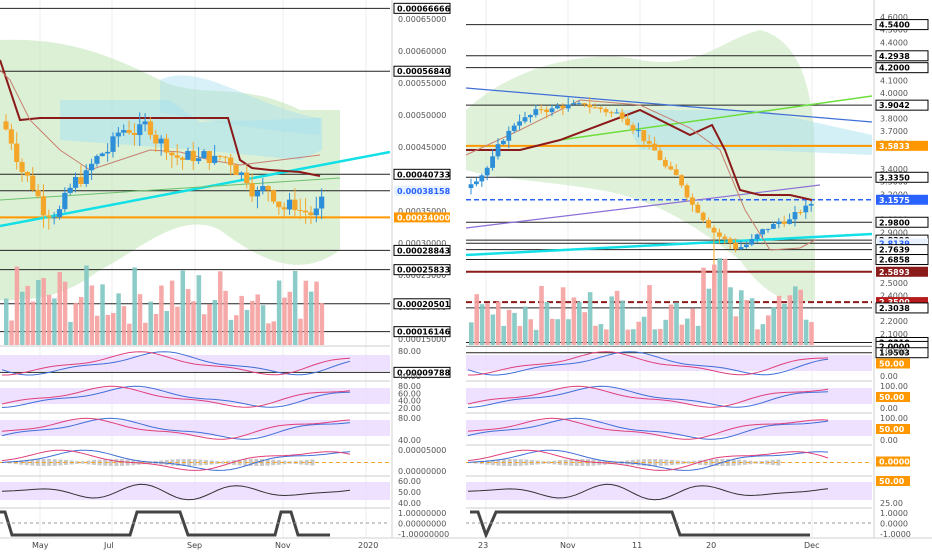 Image resolution: width=932 pixels, height=554 pixels. I want to click on indicator-tick-left: 0.00000000, so click(422, 524).